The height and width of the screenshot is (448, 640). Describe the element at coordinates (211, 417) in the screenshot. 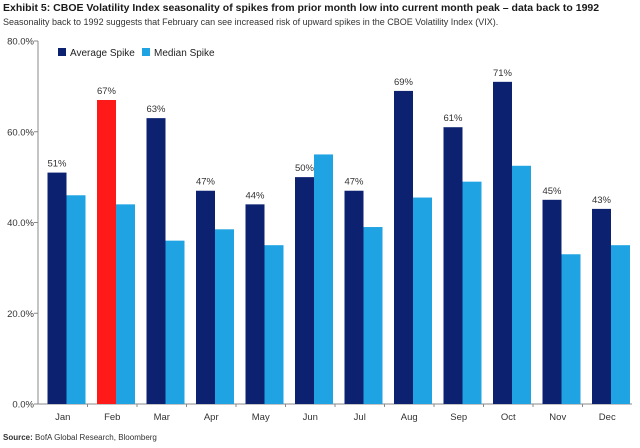

I see `x-tick-label: Apr` at that location.